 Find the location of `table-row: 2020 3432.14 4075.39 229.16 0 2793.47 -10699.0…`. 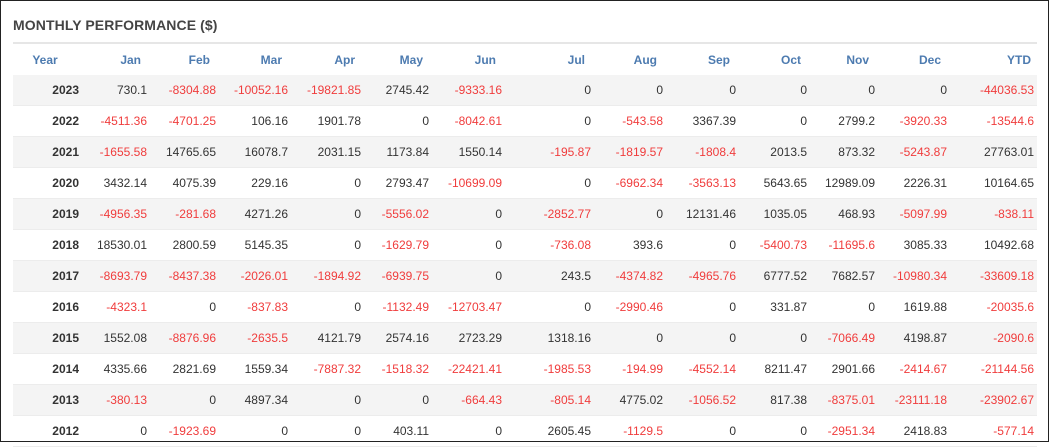

table-row: 2020 3432.14 4075.39 229.16 0 2793.47 -10699.0… is located at coordinates (525, 183).